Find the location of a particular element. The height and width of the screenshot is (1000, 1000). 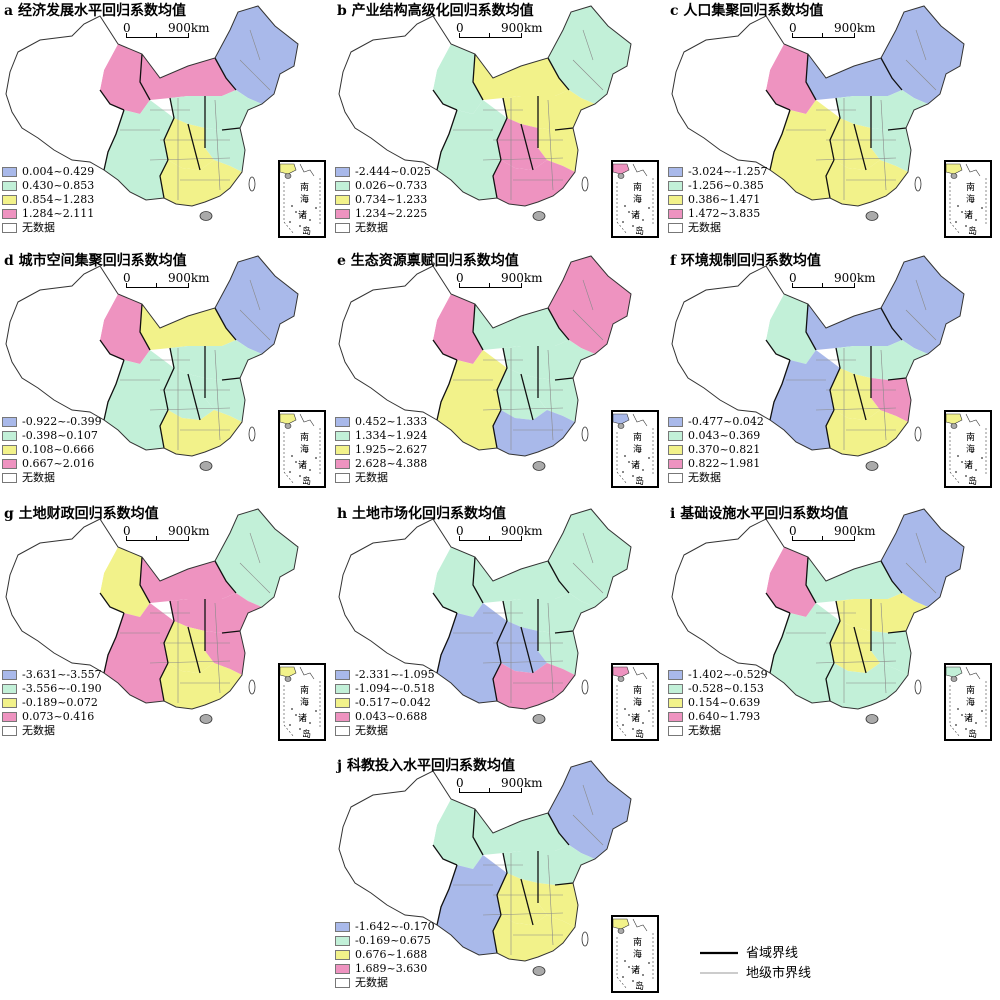

region-ec is located at coordinates (225, 150).